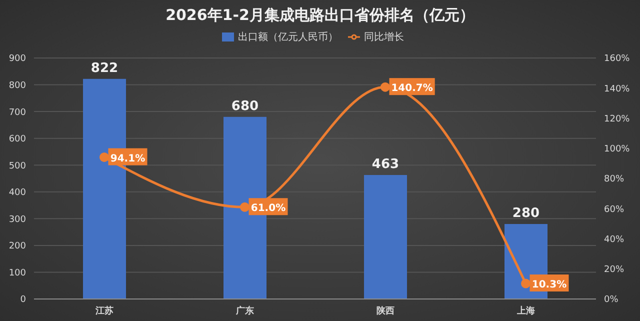 The width and height of the screenshot is (640, 321). Describe the element at coordinates (244, 310) in the screenshot. I see `x-tick-label: 广东` at that location.